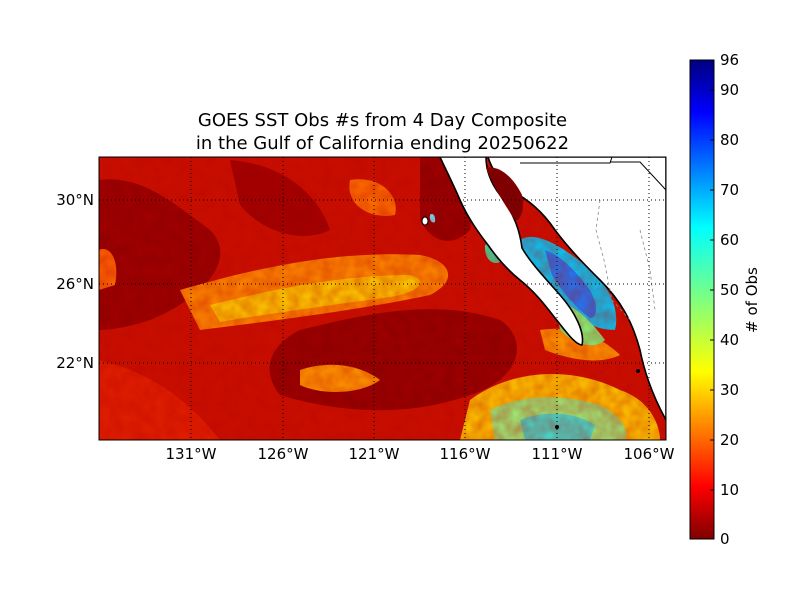 The width and height of the screenshot is (800, 600). Describe the element at coordinates (730, 140) in the screenshot. I see `colorbar-tick-80: 80` at that location.